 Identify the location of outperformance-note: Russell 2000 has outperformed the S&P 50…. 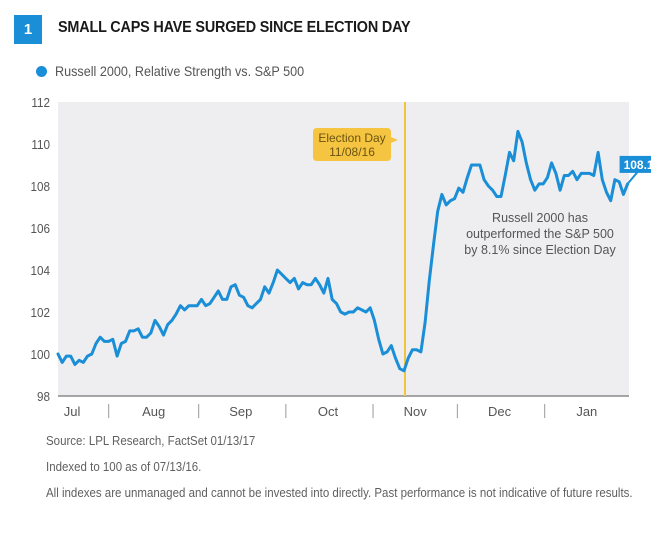
(540, 234).